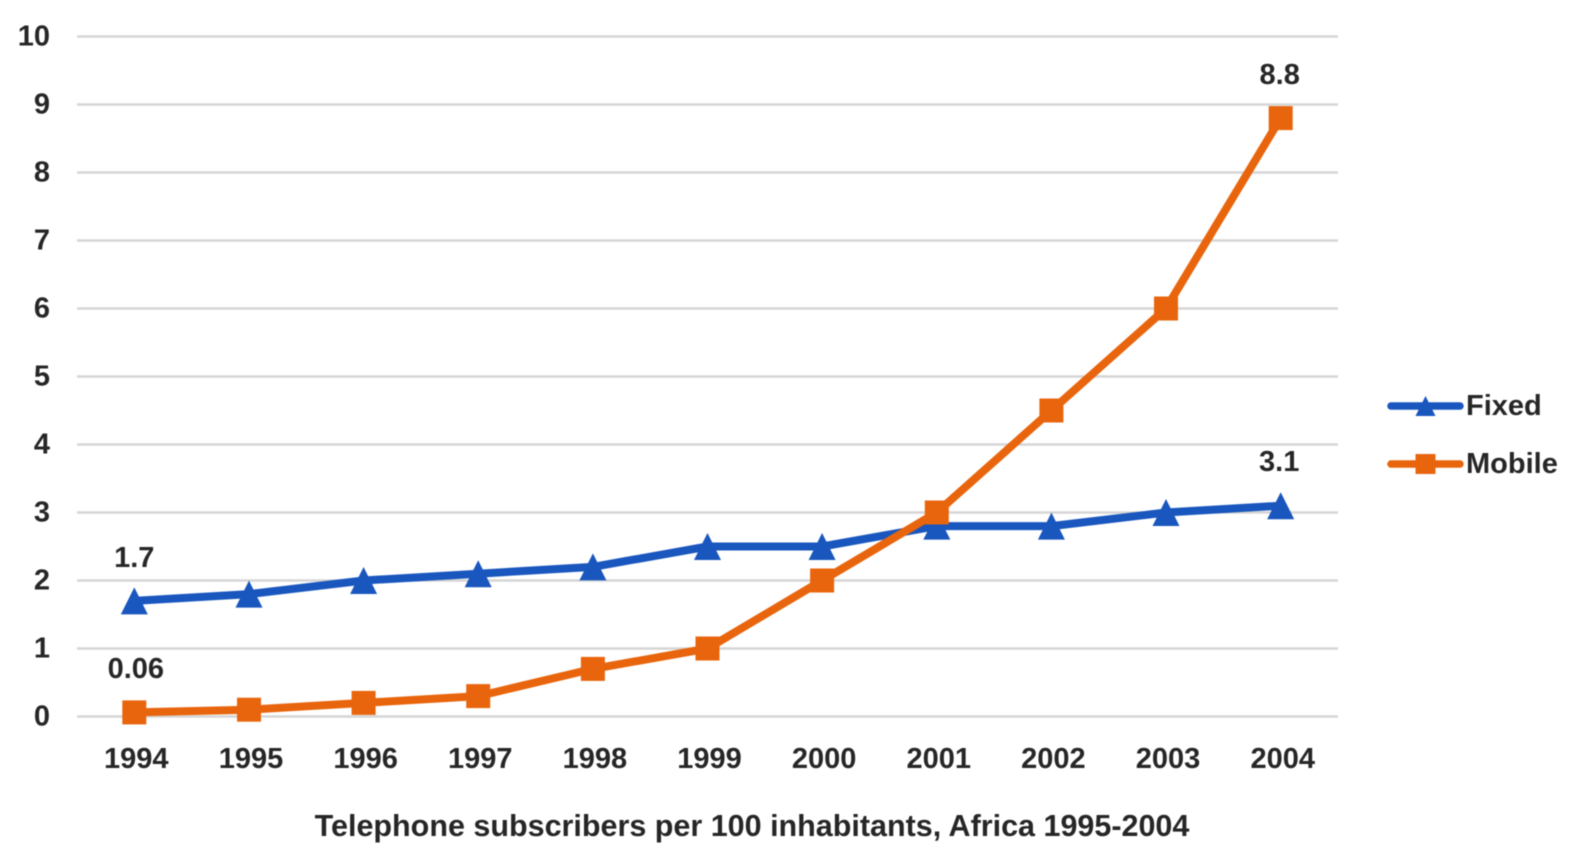 Image resolution: width=1587 pixels, height=867 pixels. What do you see at coordinates (939, 759) in the screenshot?
I see `svg-text: 2001` at bounding box center [939, 759].